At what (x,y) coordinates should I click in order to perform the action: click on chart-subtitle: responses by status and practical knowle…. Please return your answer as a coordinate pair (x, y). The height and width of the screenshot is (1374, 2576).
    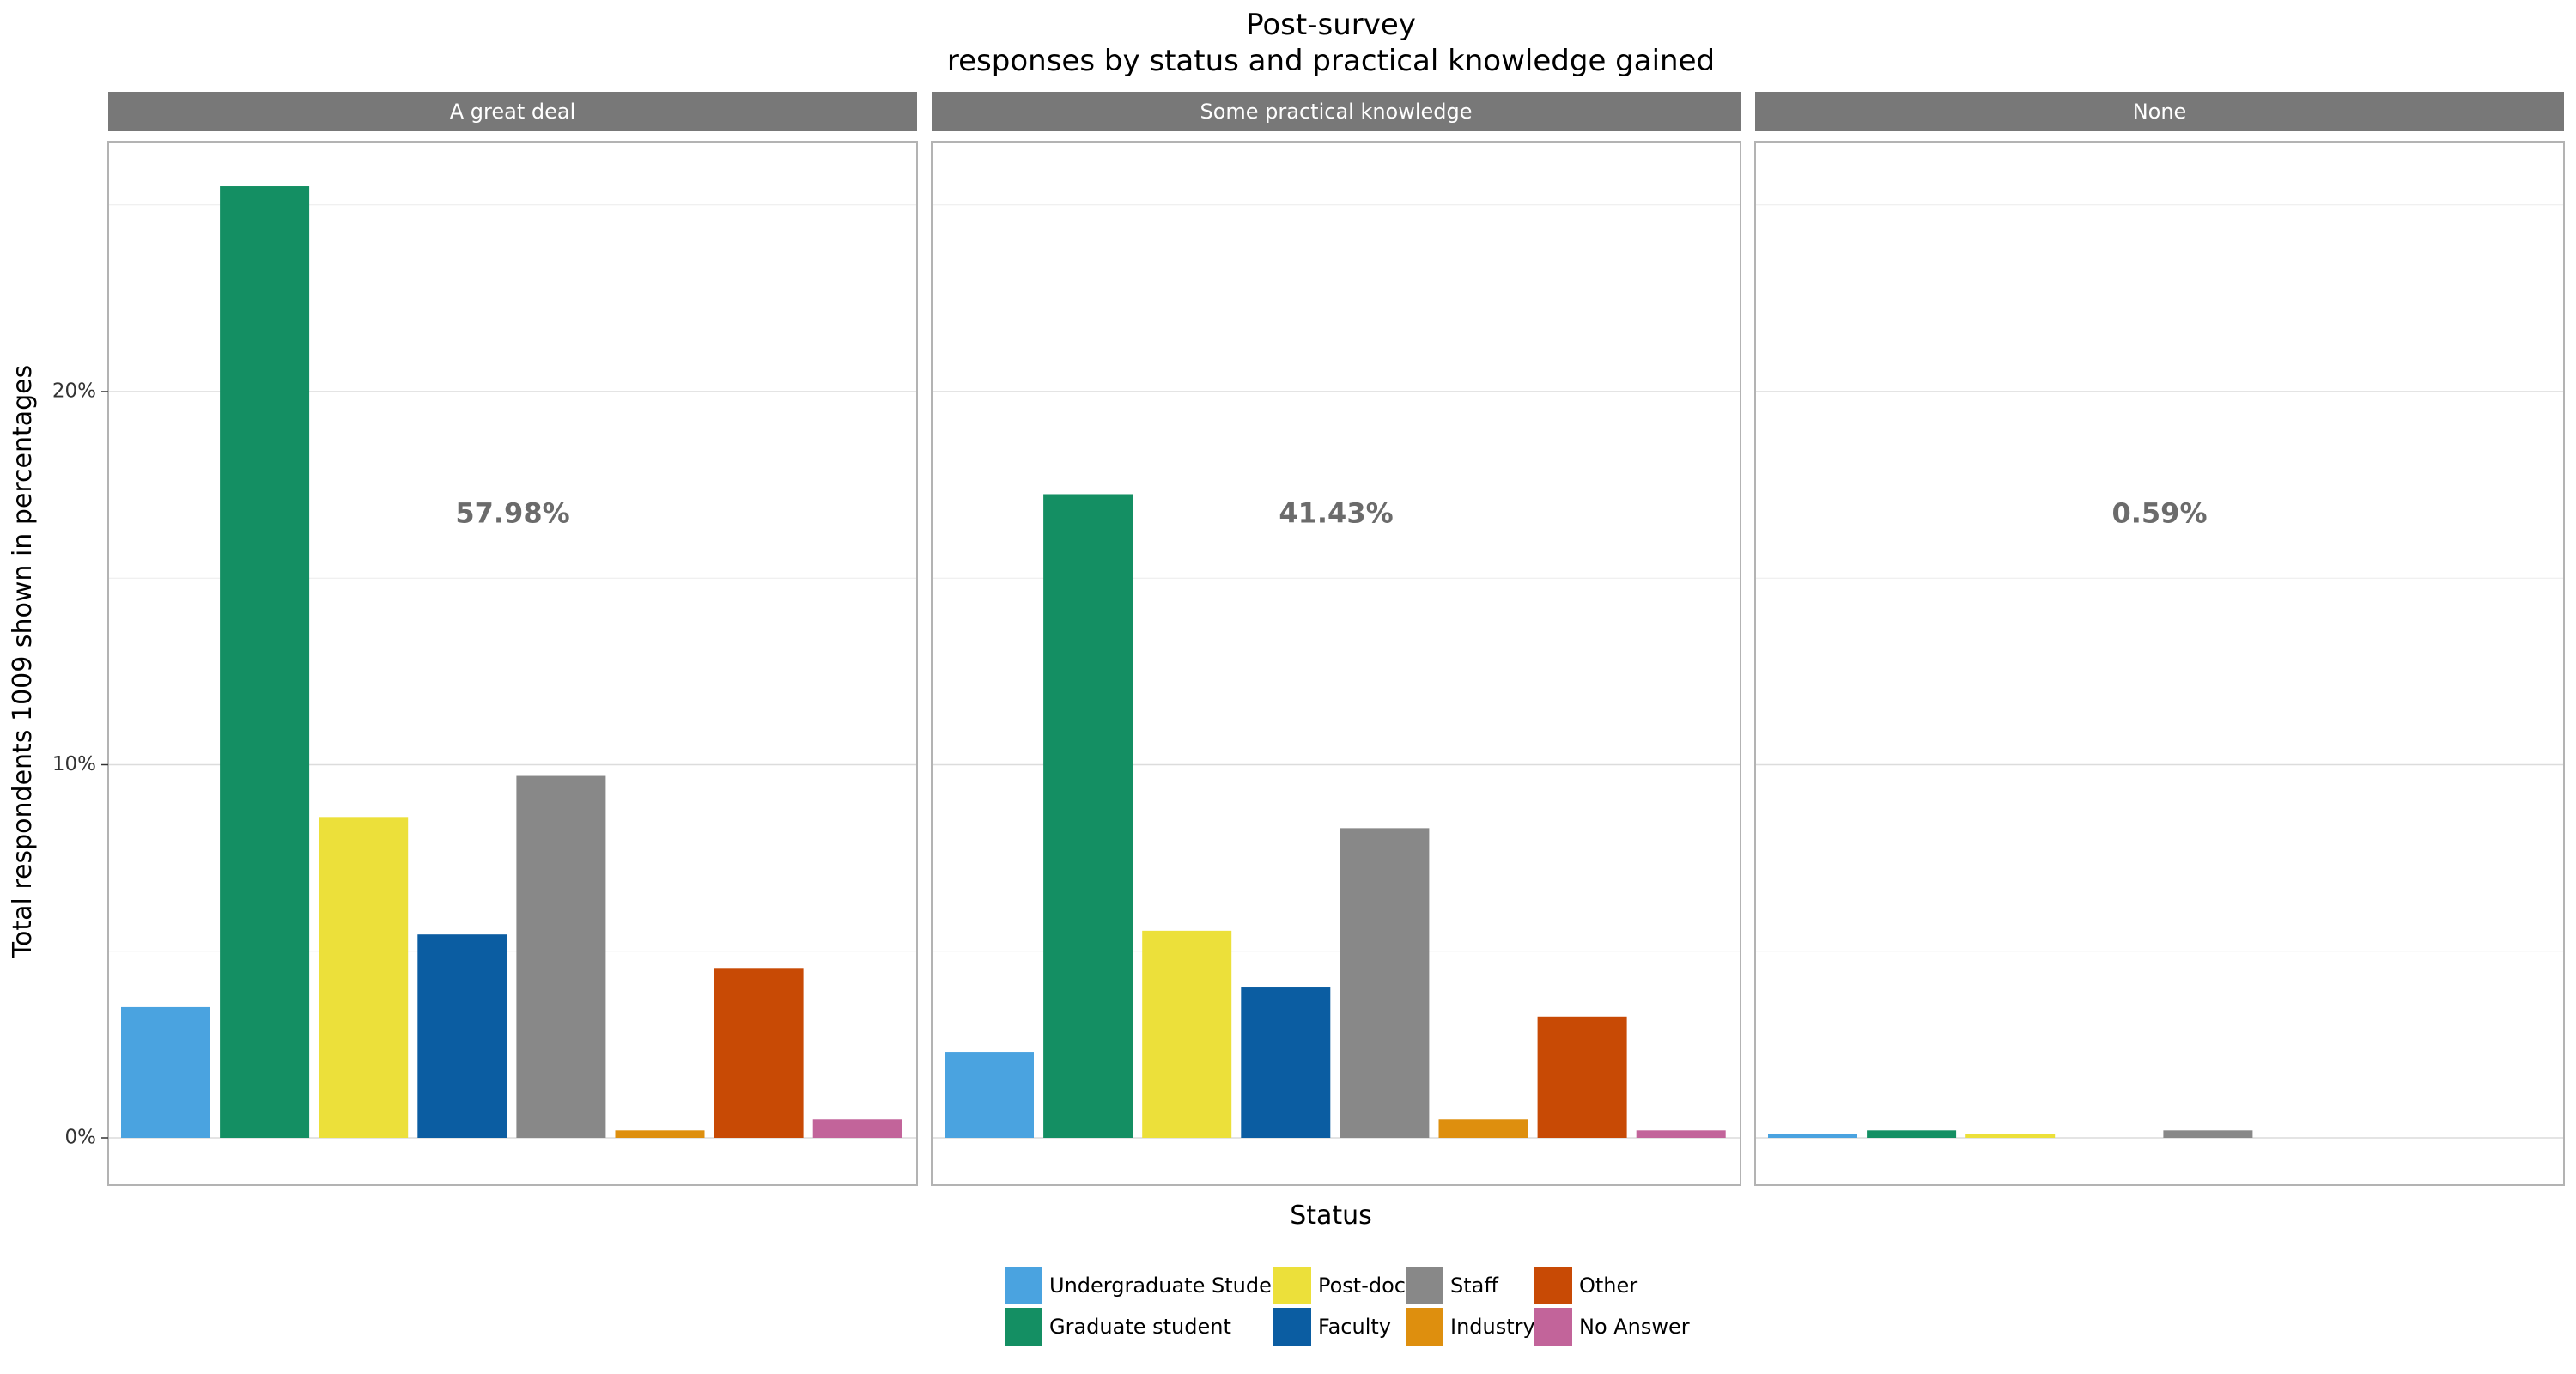
    Looking at the image, I should click on (1331, 61).